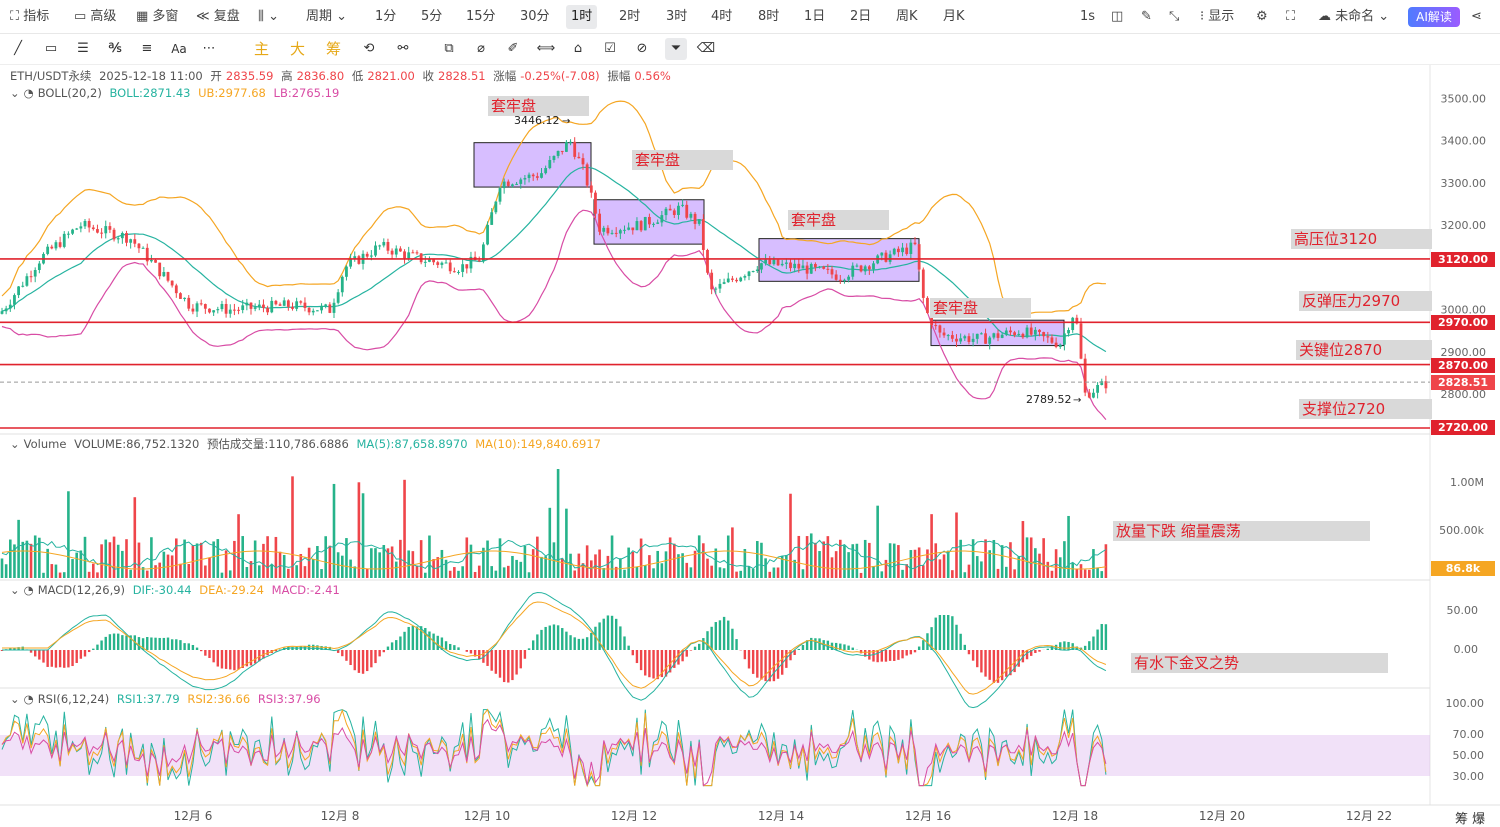  Describe the element at coordinates (535, 16) in the screenshot. I see `period-30分: 30分` at that location.